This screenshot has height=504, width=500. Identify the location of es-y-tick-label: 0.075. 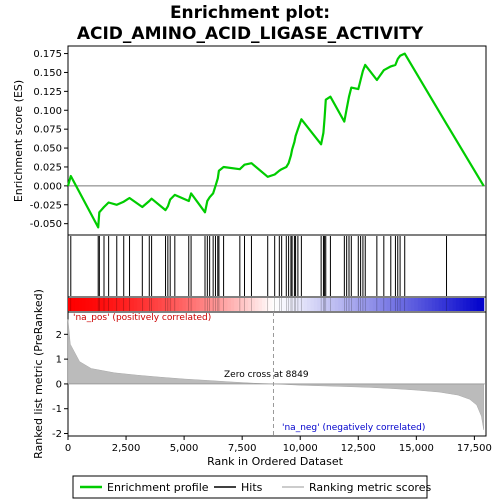
(47, 130).